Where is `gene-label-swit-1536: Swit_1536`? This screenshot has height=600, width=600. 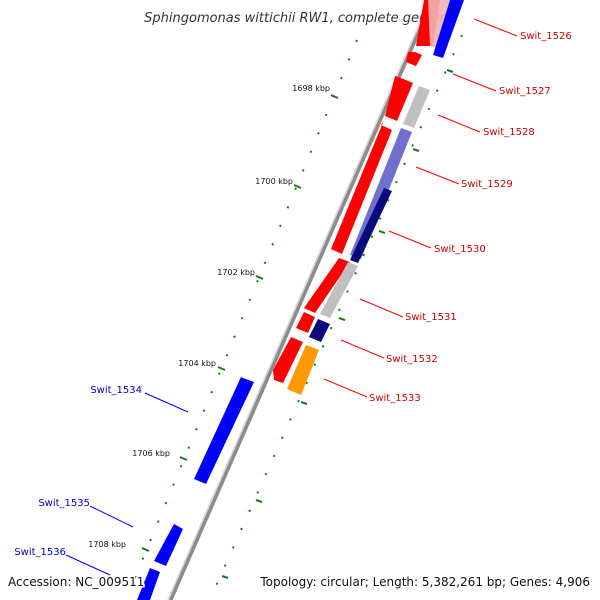 gene-label-swit-1536: Swit_1536 is located at coordinates (40, 552).